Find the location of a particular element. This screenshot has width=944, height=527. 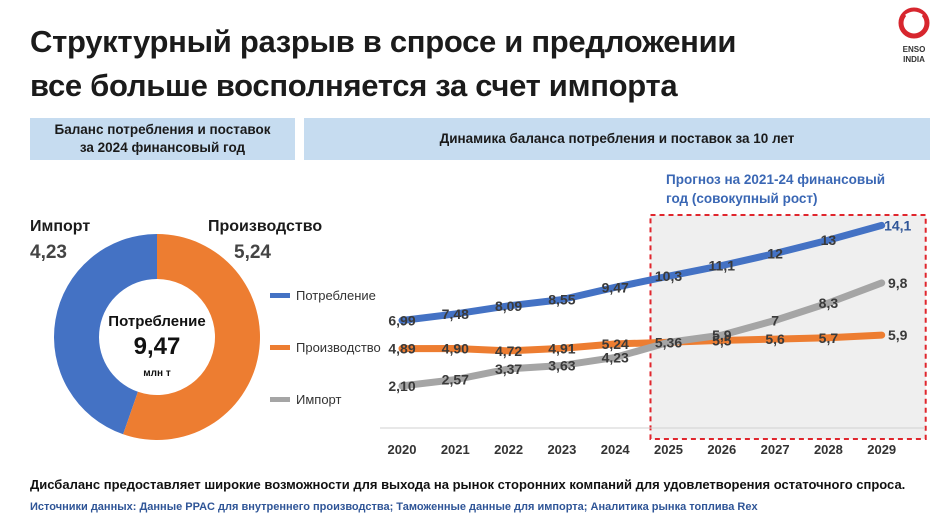

x-tick-label: 2024 is located at coordinates (616, 449).